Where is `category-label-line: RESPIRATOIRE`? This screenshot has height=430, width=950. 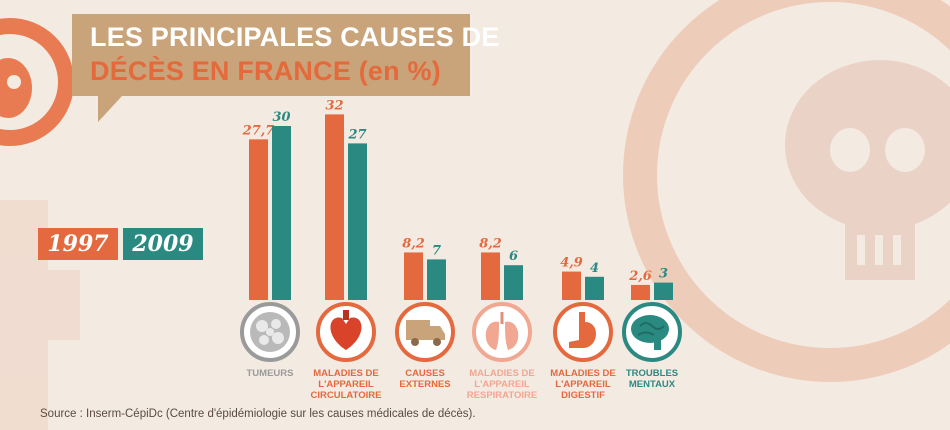
category-label-line: RESPIRATOIRE is located at coordinates (502, 395).